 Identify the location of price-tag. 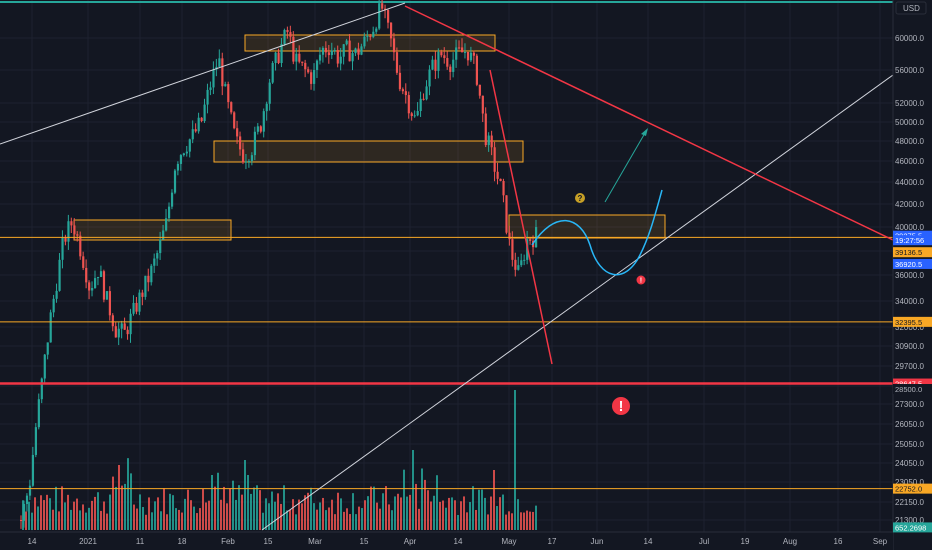
(912, 383).